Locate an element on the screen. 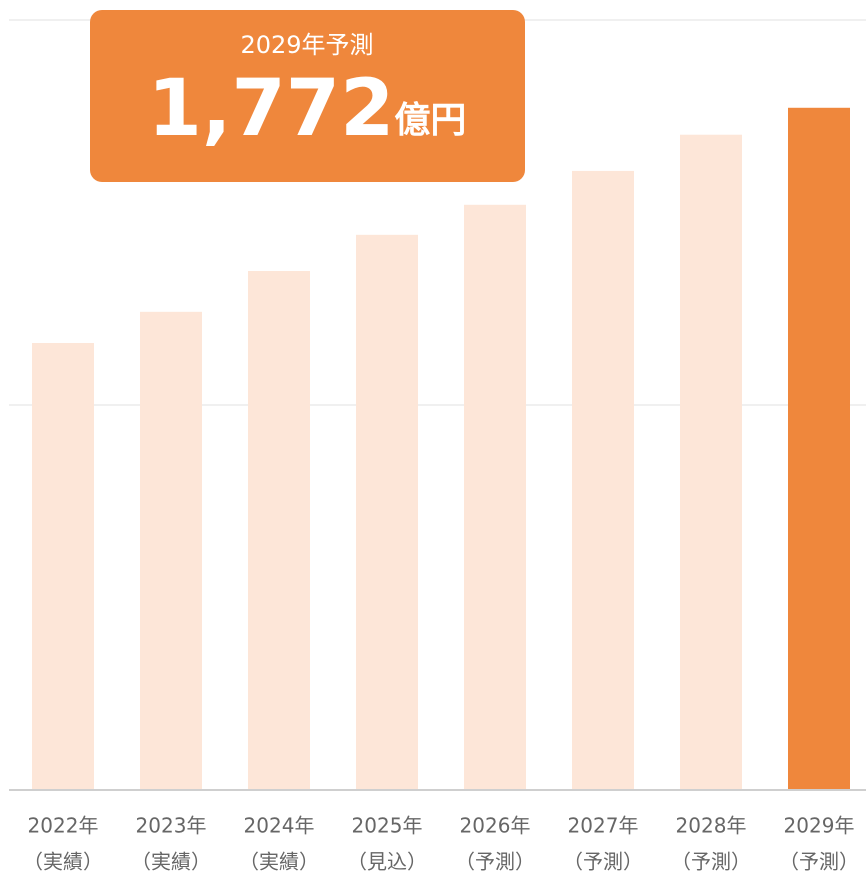 The image size is (866, 875). callout-value: 1,772億円 is located at coordinates (307, 109).